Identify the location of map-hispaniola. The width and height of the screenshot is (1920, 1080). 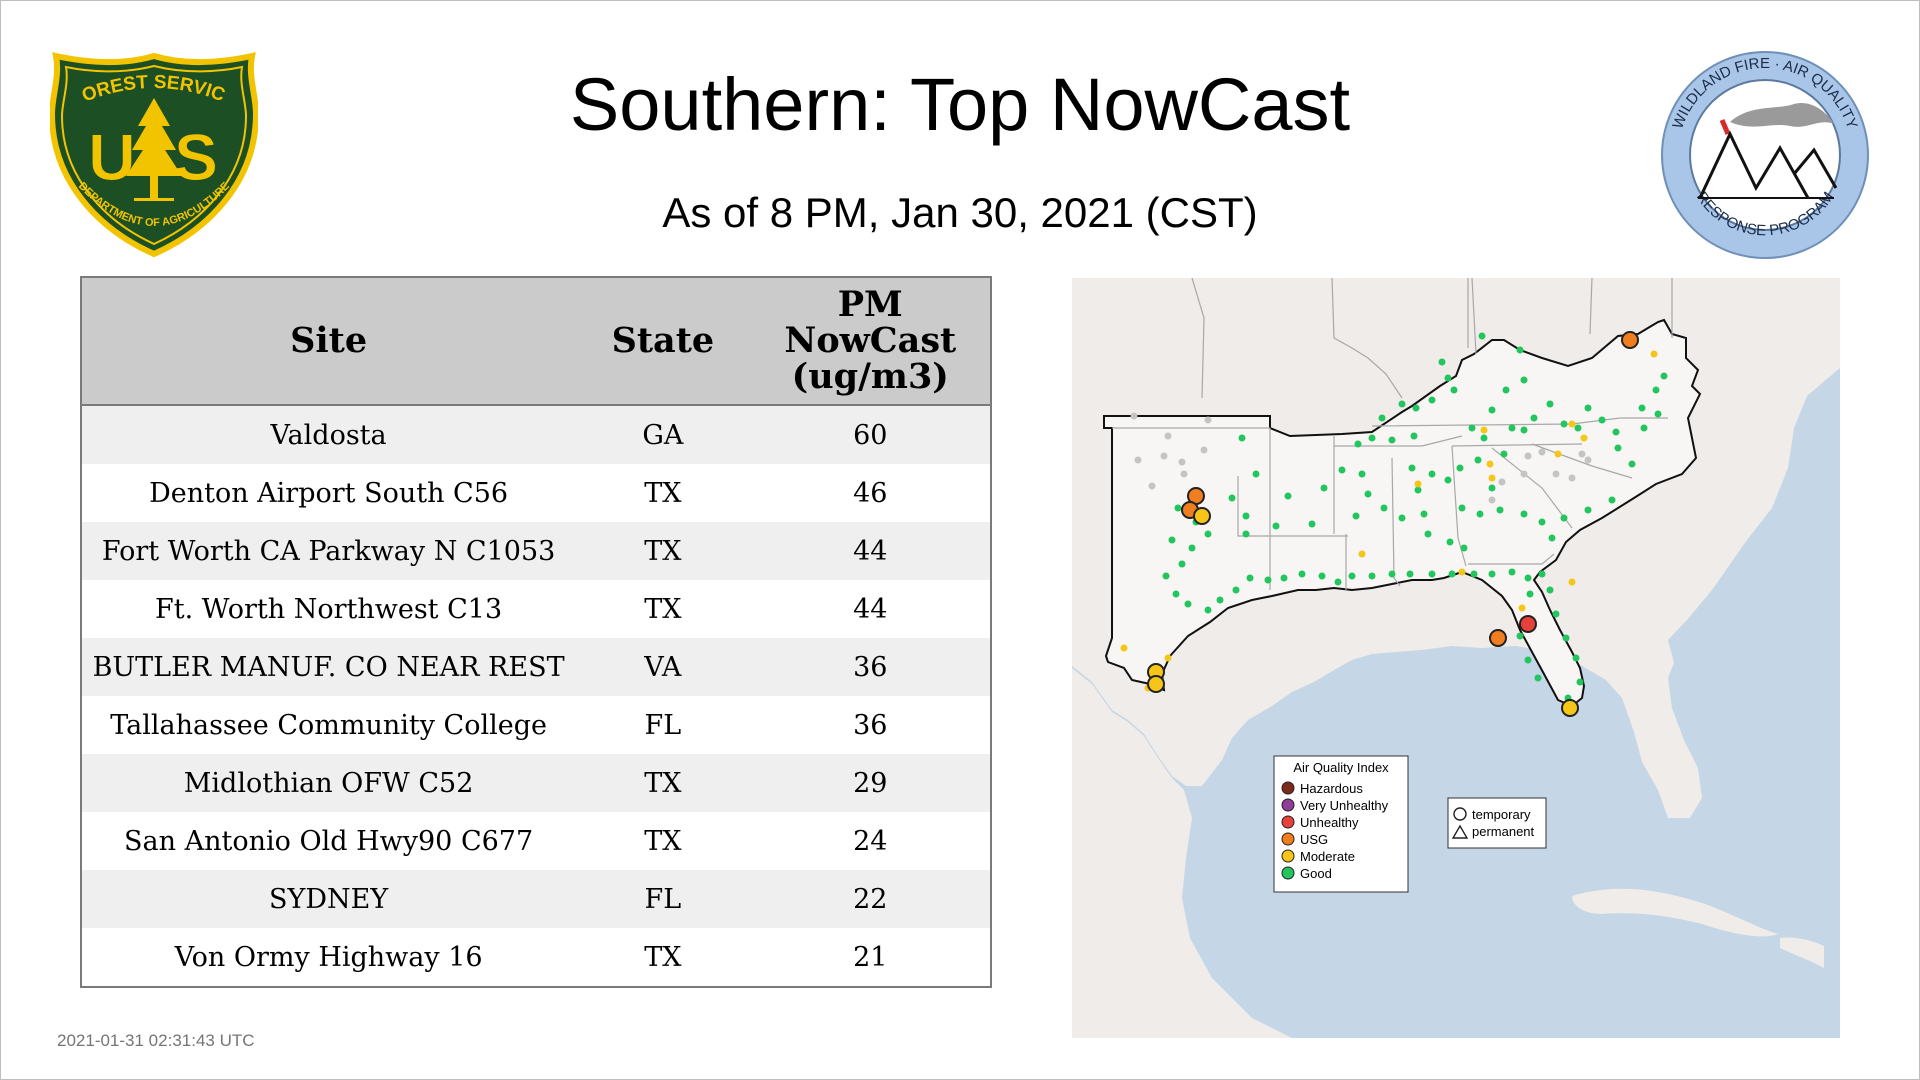
(1802, 952).